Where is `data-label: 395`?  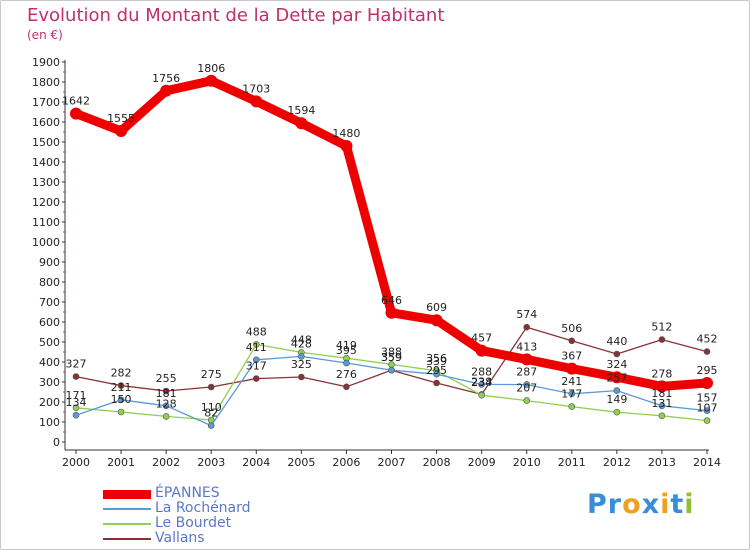
data-label: 395 is located at coordinates (346, 350).